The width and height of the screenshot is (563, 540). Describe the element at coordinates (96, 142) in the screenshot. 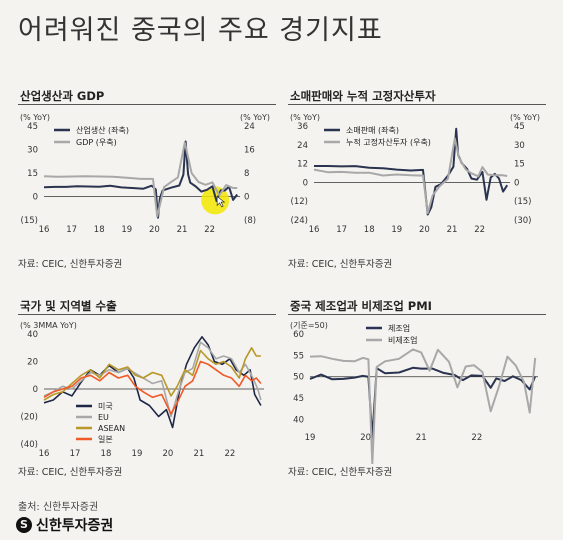

I see `legend-label: GDP (우축)` at that location.